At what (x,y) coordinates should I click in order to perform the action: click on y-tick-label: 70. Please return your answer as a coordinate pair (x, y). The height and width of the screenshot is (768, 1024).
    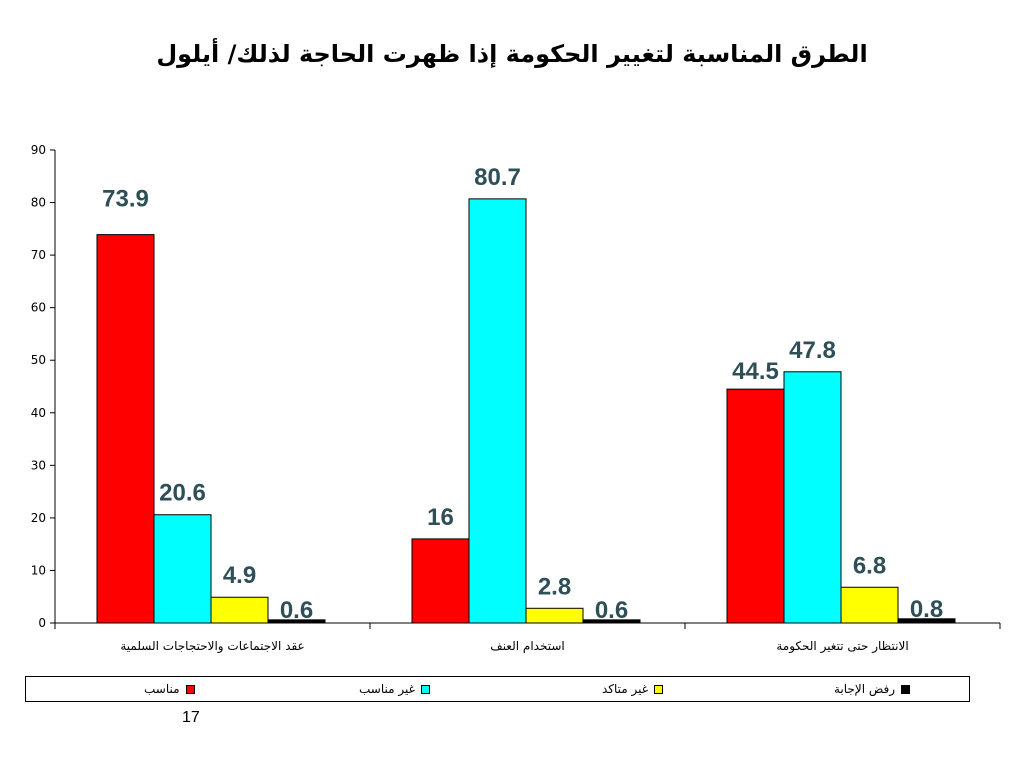
    Looking at the image, I should click on (38, 255).